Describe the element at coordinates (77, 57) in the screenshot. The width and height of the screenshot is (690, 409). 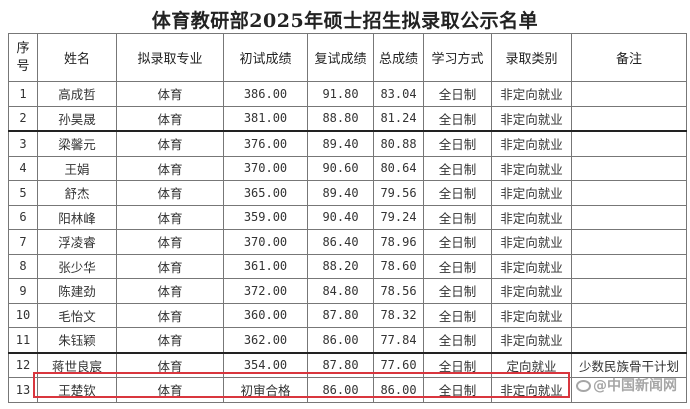
I see `column-header: 姓名` at that location.